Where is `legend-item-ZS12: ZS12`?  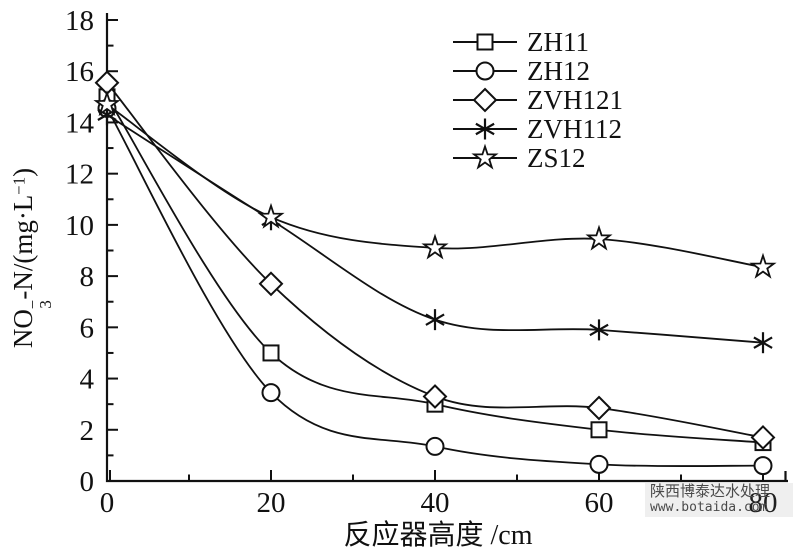
legend-item-ZS12: ZS12 is located at coordinates (519, 158).